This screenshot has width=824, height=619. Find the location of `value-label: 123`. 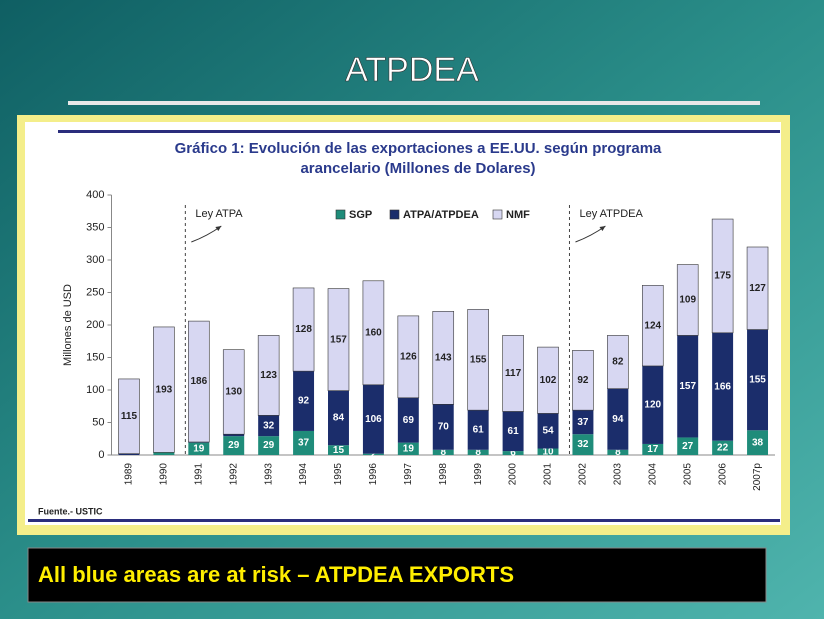

value-label: 123 is located at coordinates (268, 375).